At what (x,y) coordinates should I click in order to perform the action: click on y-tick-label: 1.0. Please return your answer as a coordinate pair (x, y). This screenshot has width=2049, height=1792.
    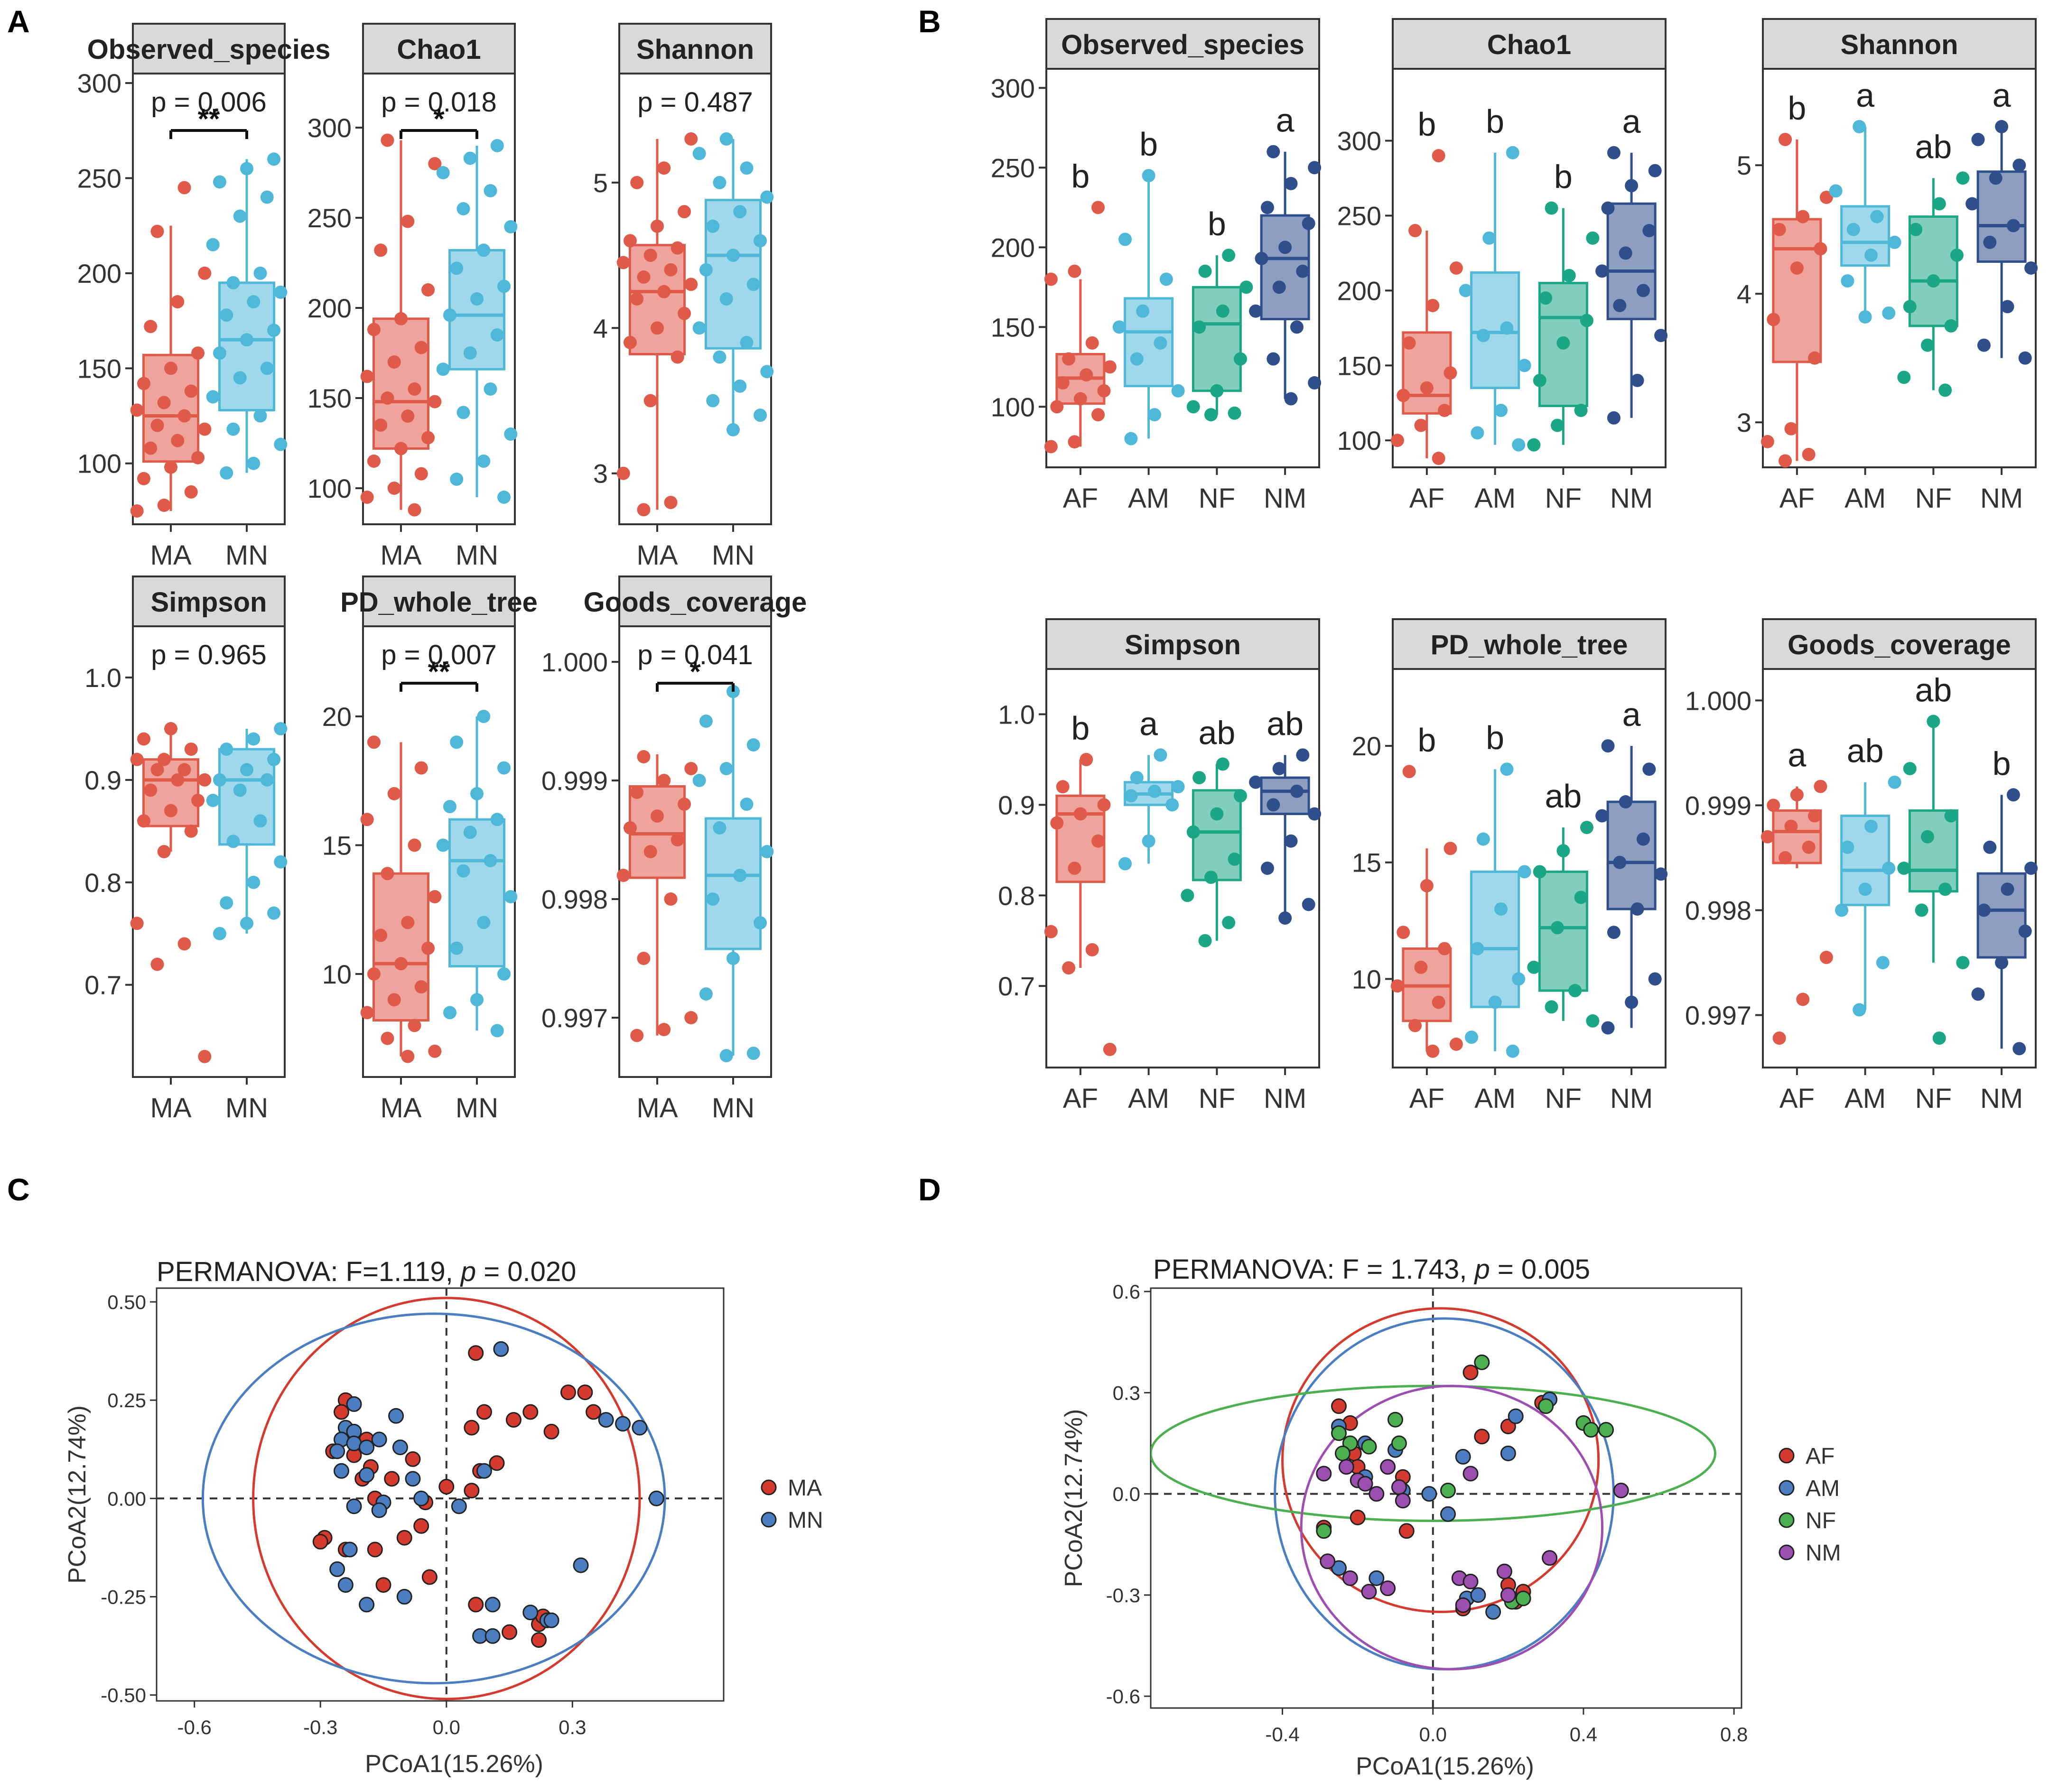
    Looking at the image, I should click on (1016, 714).